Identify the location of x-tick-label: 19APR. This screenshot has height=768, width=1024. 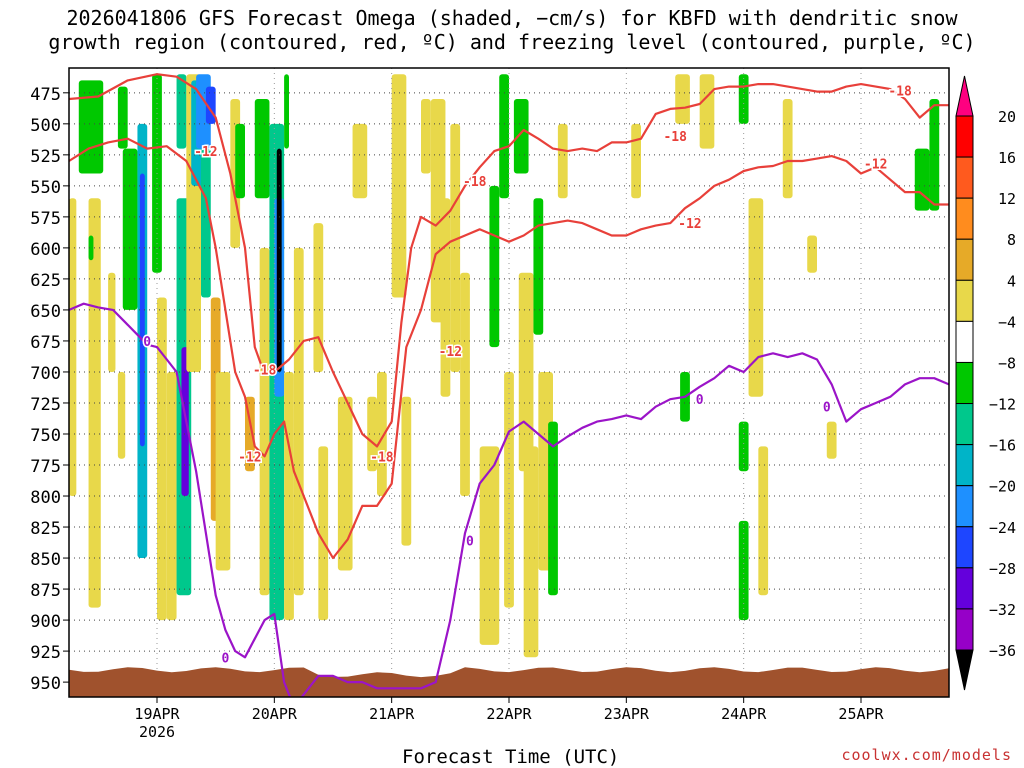
(157, 714).